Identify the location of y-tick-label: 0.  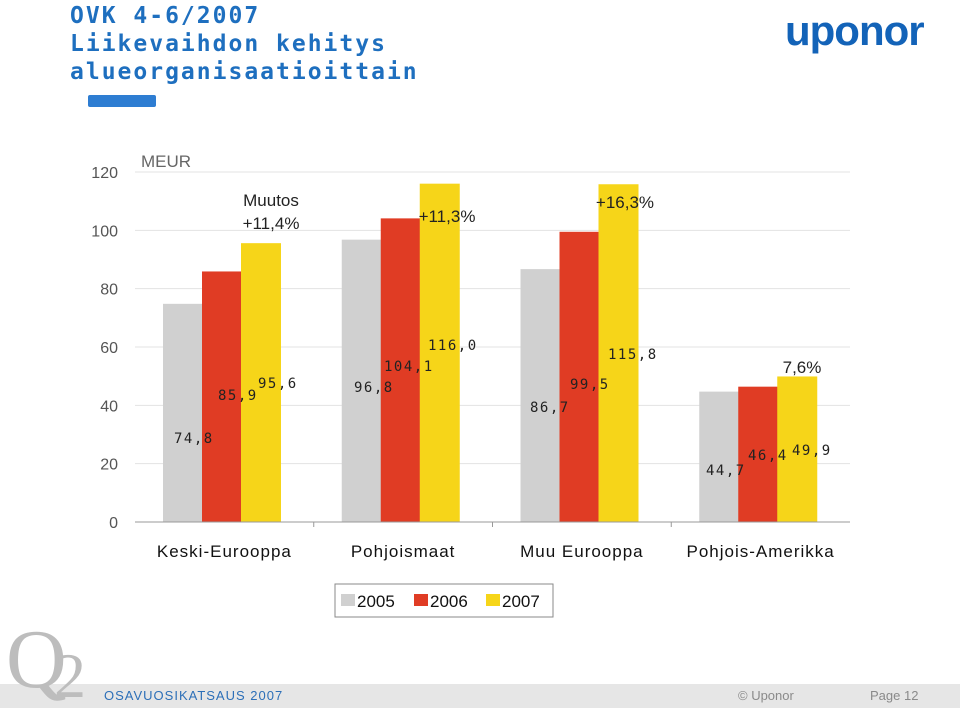
(113, 523).